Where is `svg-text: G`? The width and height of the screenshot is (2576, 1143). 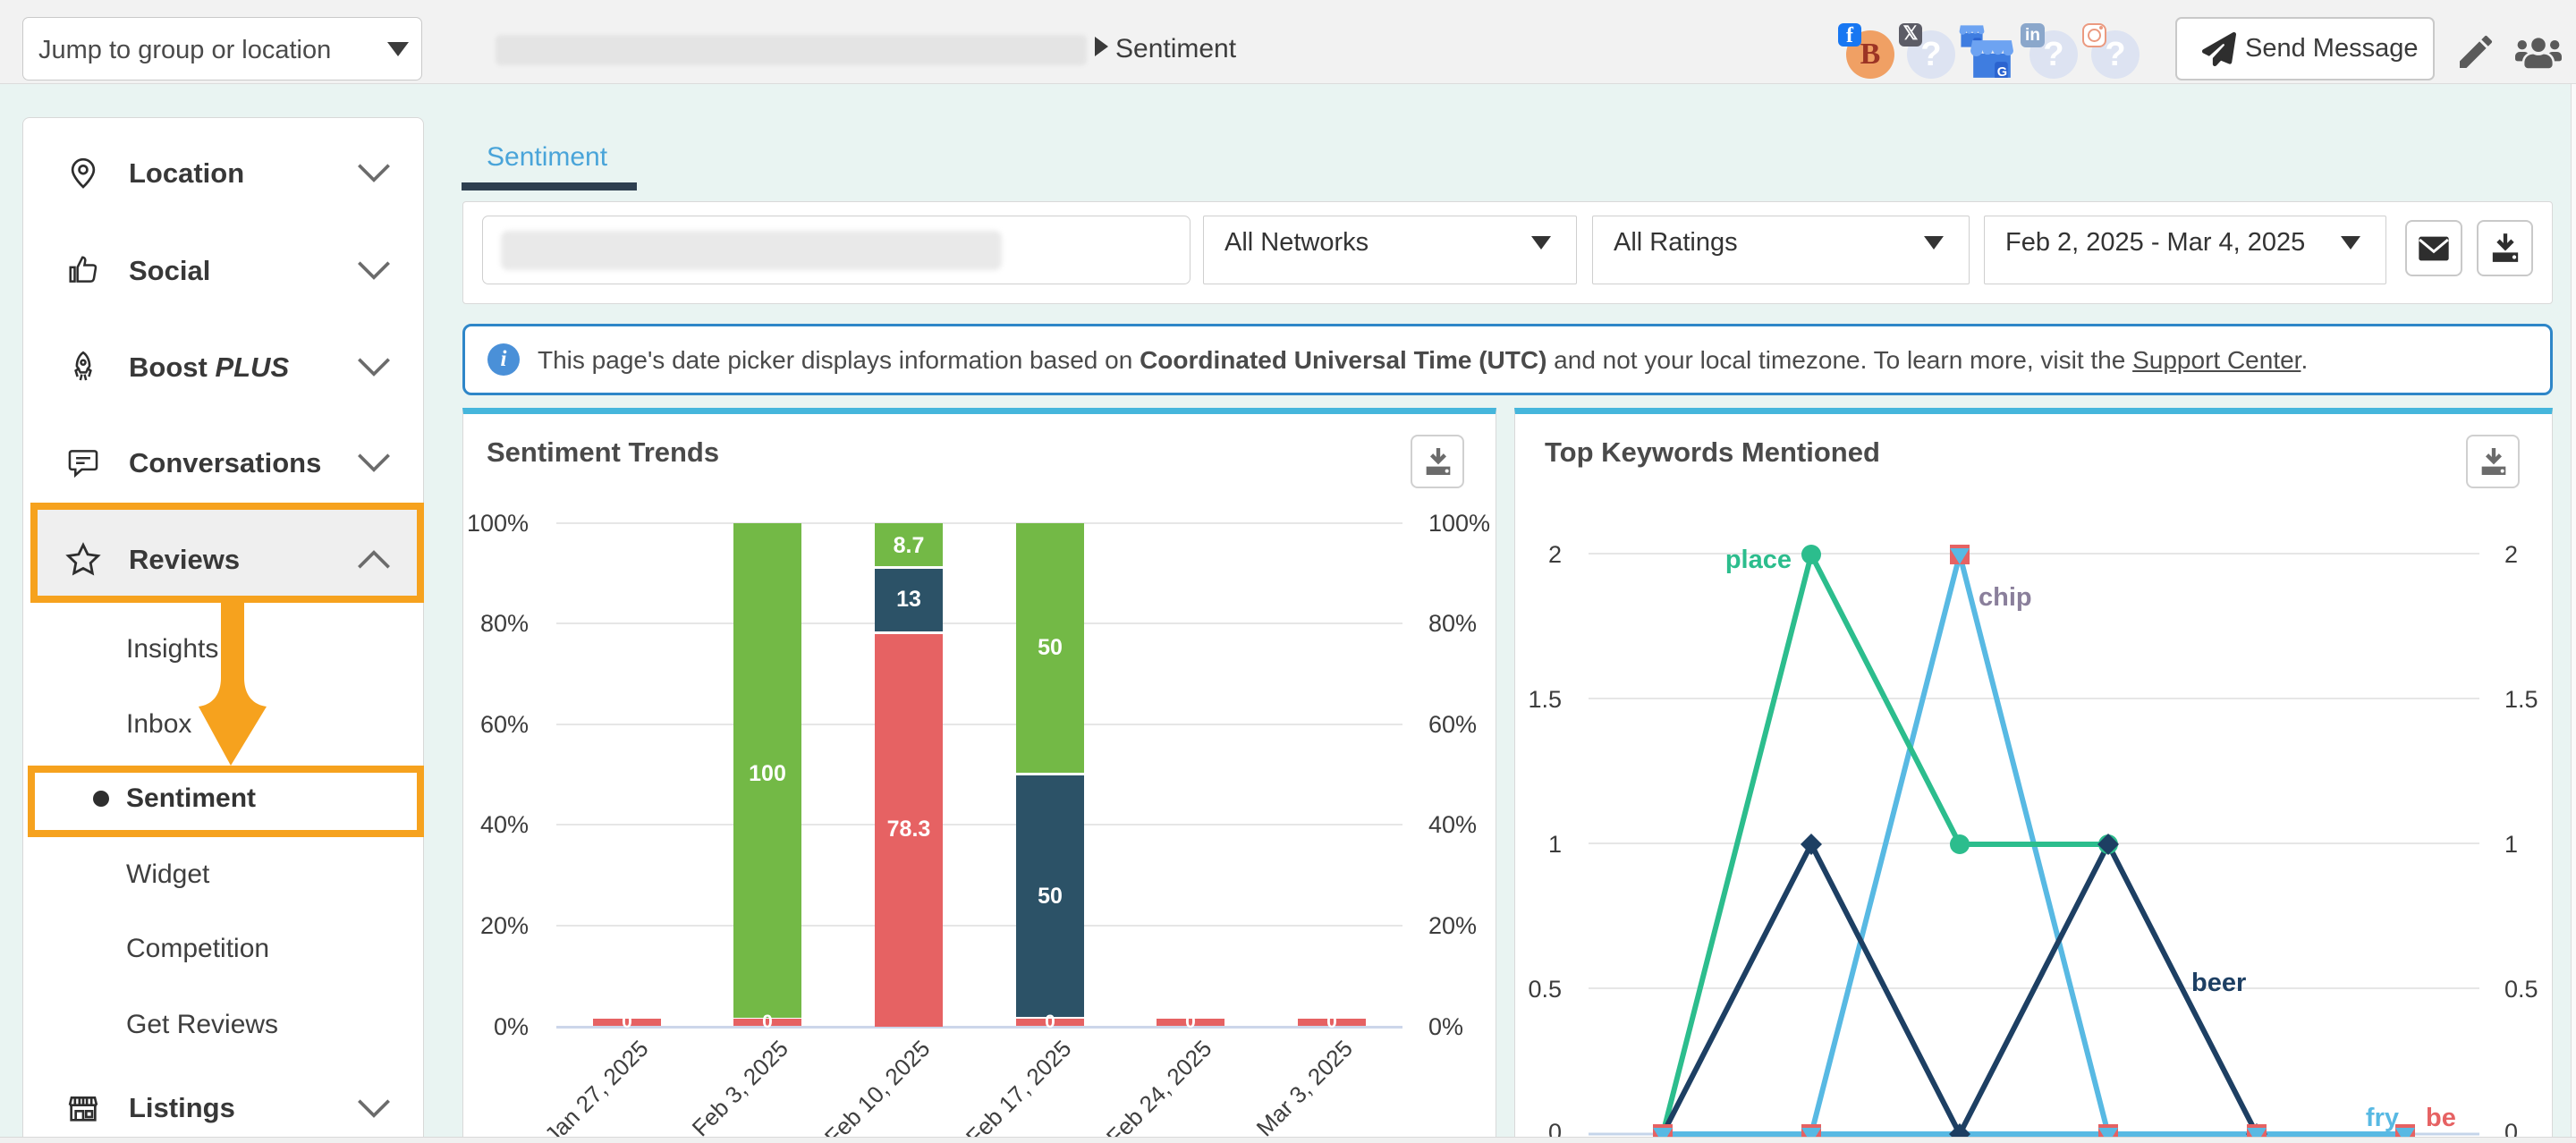 svg-text: G is located at coordinates (2002, 72).